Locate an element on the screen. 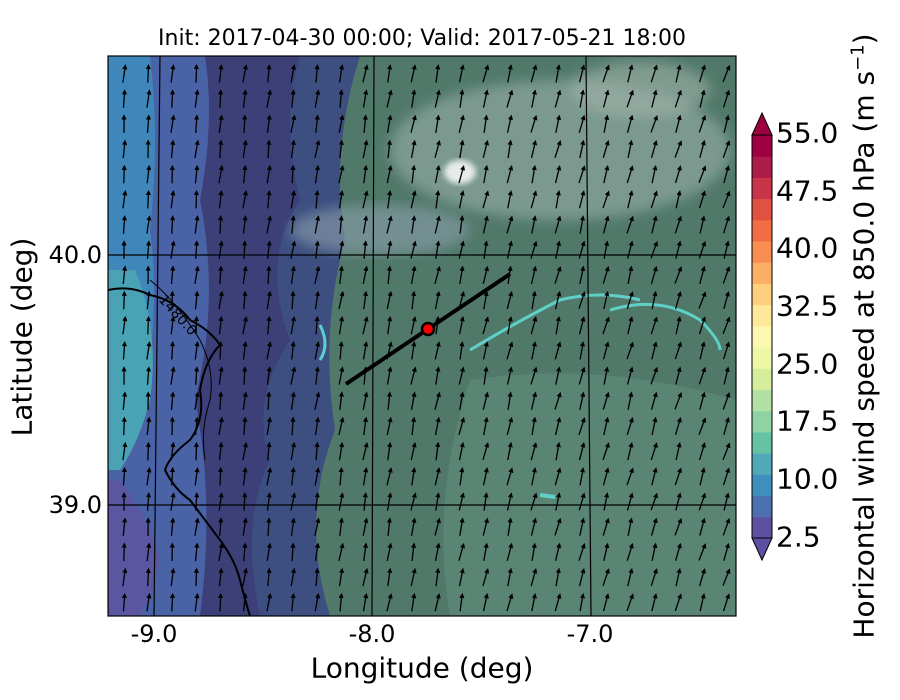 Image resolution: width=900 pixels, height=700 pixels. cb-tick-47-5: 47.5 is located at coordinates (807, 191).